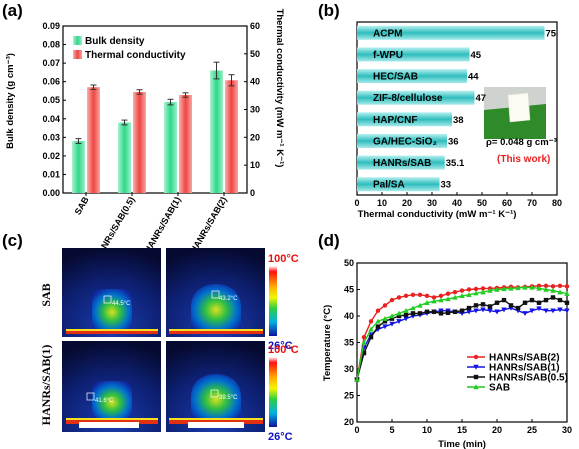 The image size is (579, 449). What do you see at coordinates (532, 430) in the screenshot?
I see `d-xtick-label: 25` at bounding box center [532, 430].